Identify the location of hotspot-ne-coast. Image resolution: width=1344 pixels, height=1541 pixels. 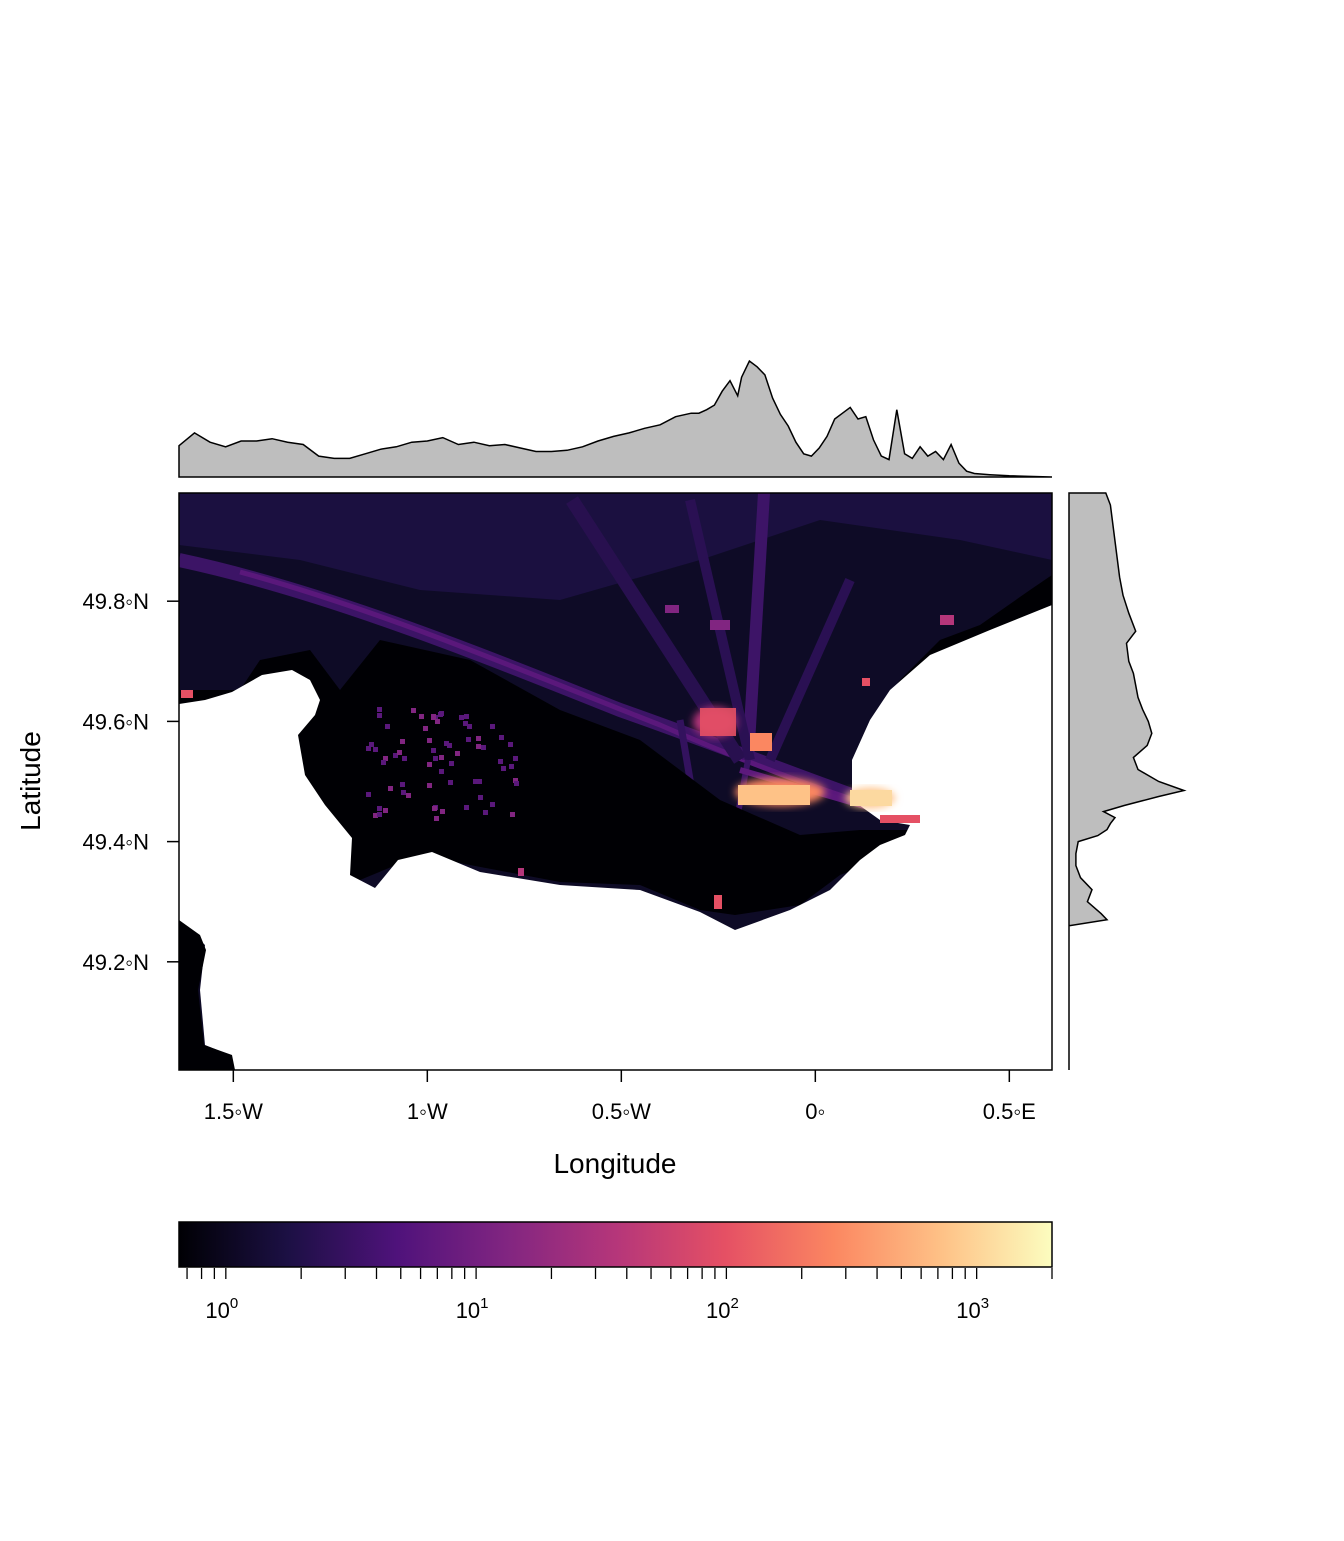
(947, 620).